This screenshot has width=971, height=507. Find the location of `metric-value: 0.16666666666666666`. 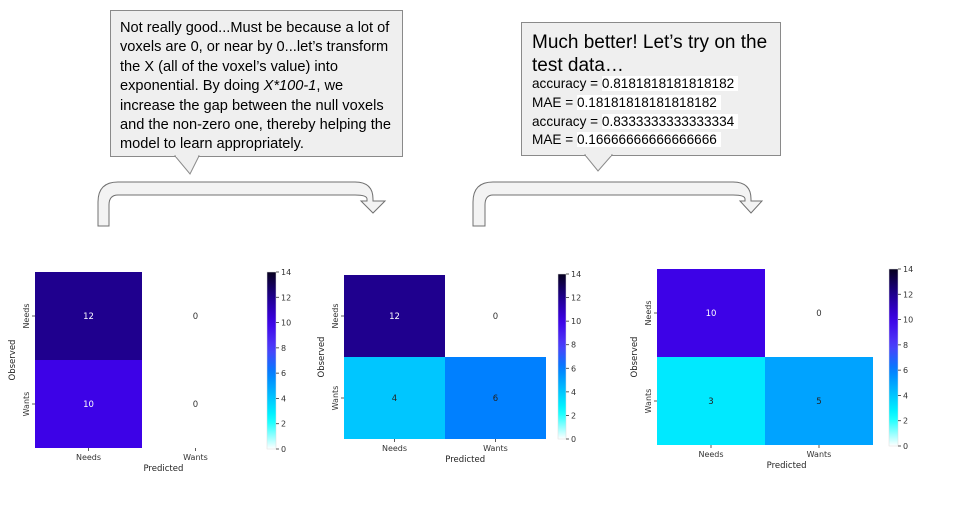

metric-value: 0.16666666666666666 is located at coordinates (648, 139).